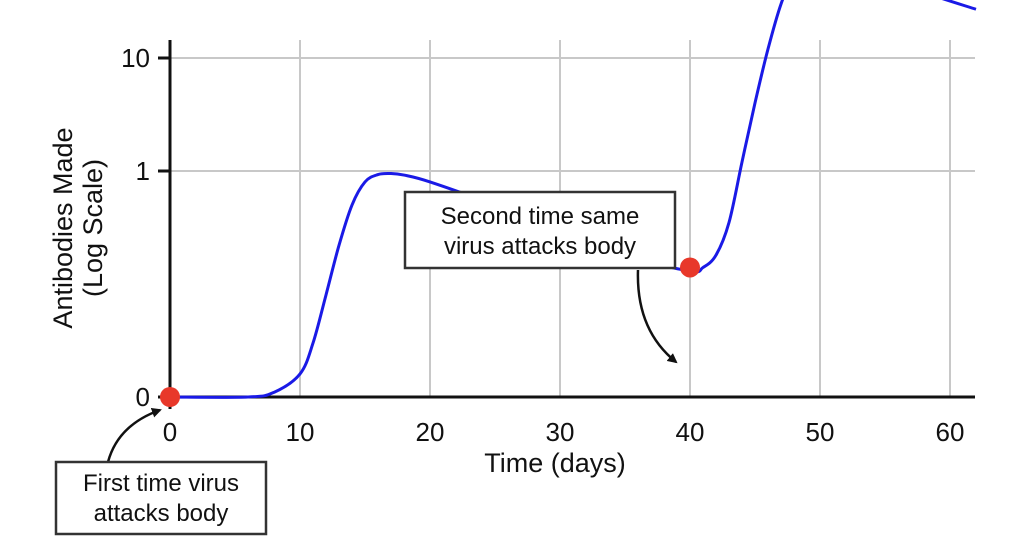  Describe the element at coordinates (690, 432) in the screenshot. I see `x-tick-label: 40` at that location.